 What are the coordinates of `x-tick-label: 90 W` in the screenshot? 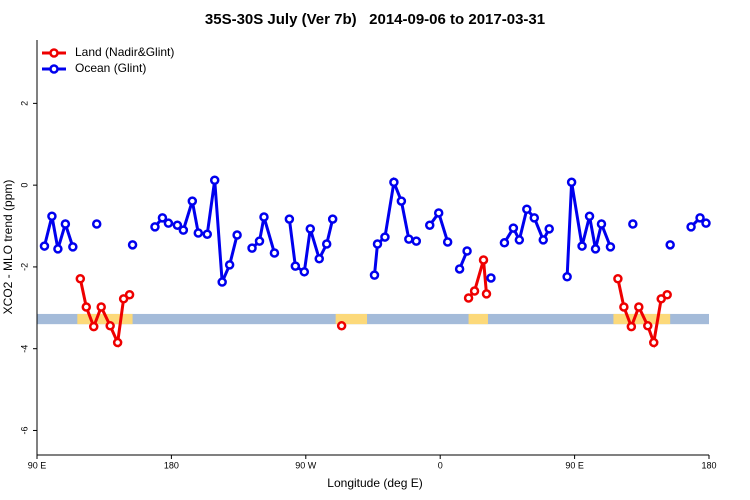 It's located at (306, 465).